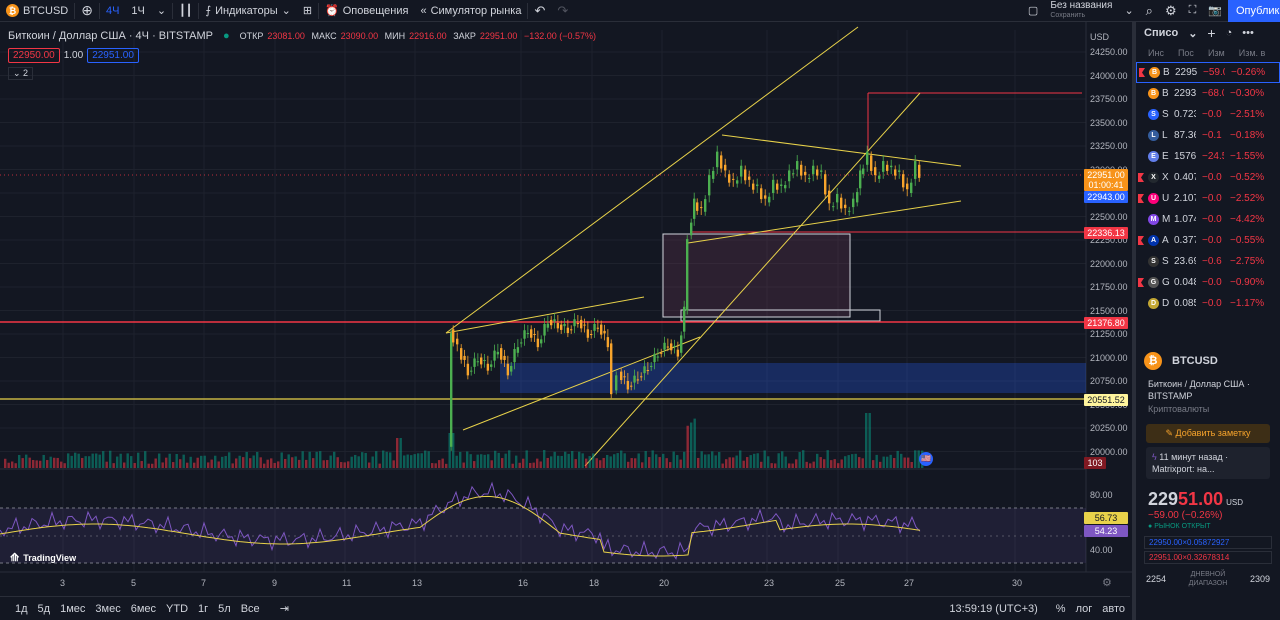  I want to click on compare-add-icon: ⊕, so click(87, 10).